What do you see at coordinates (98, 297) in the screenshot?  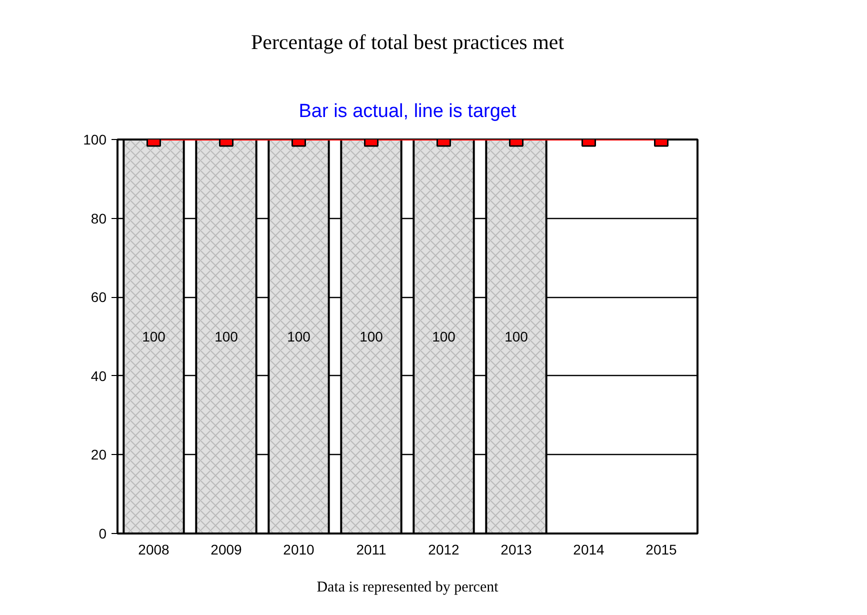 I see `y-tick-label: 60` at bounding box center [98, 297].